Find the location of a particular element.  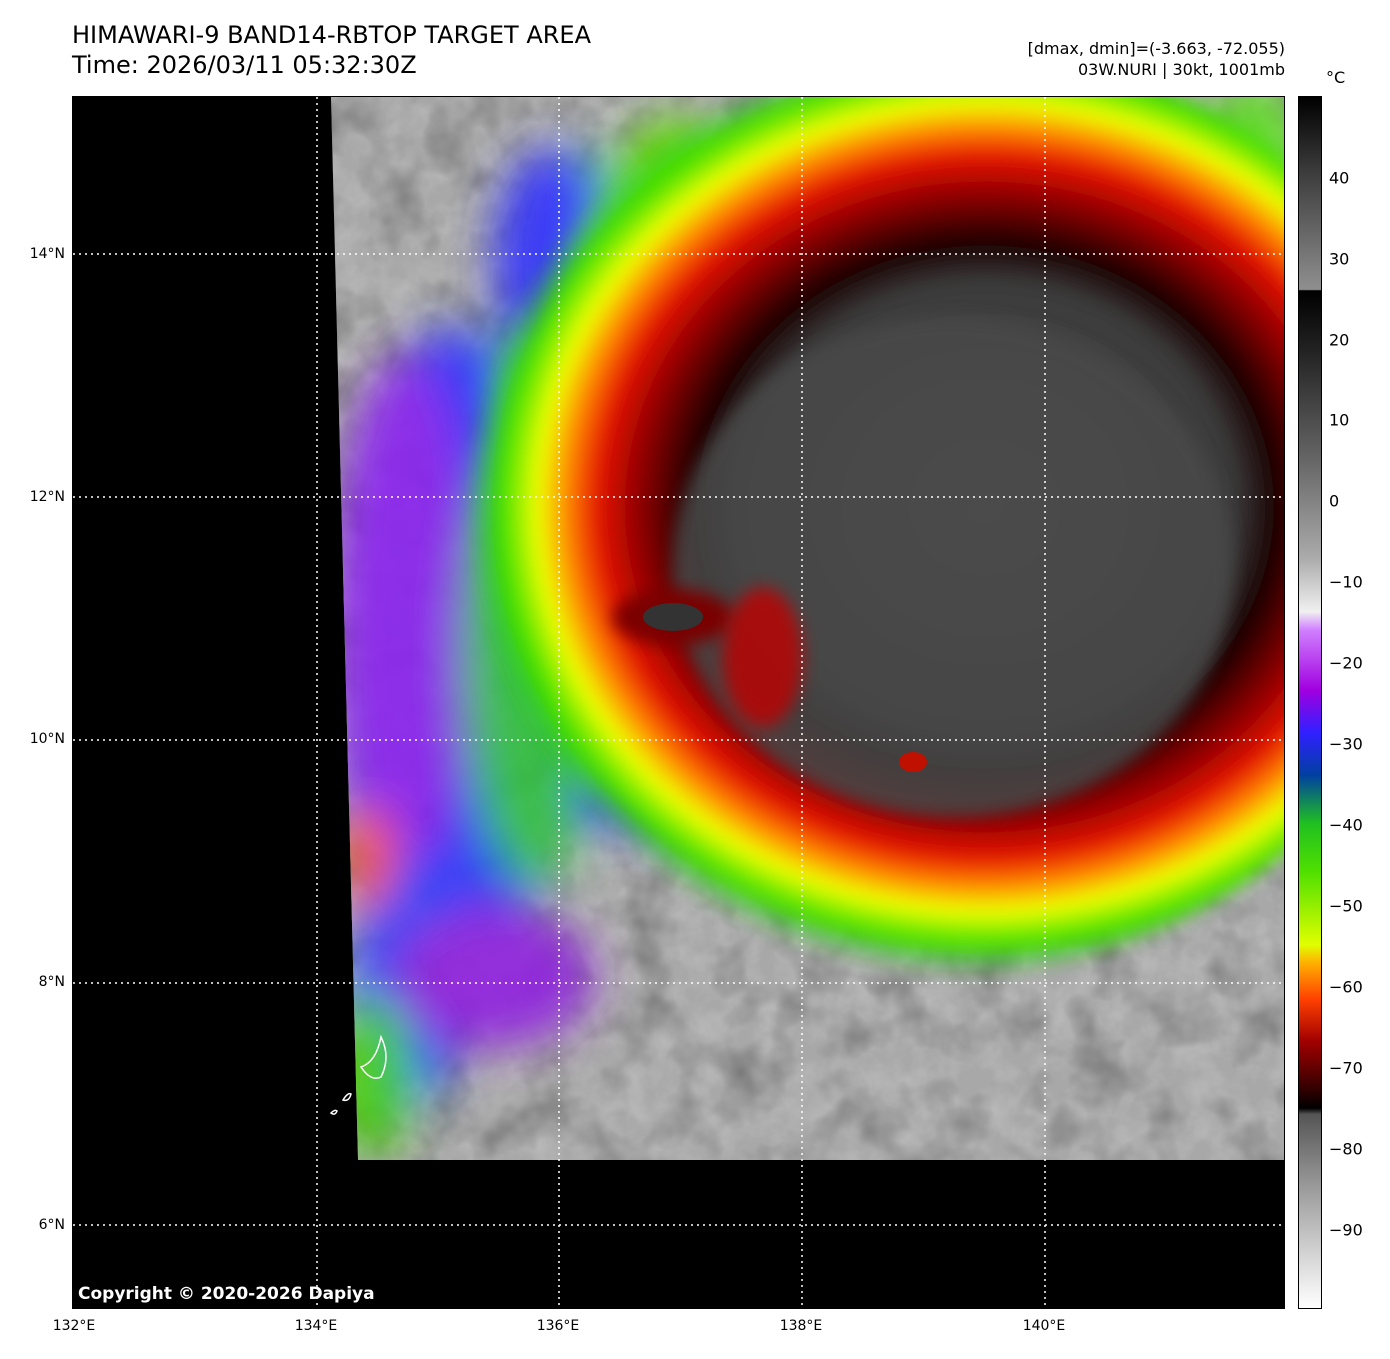

lat-label-12n: 12°N is located at coordinates (47, 497).